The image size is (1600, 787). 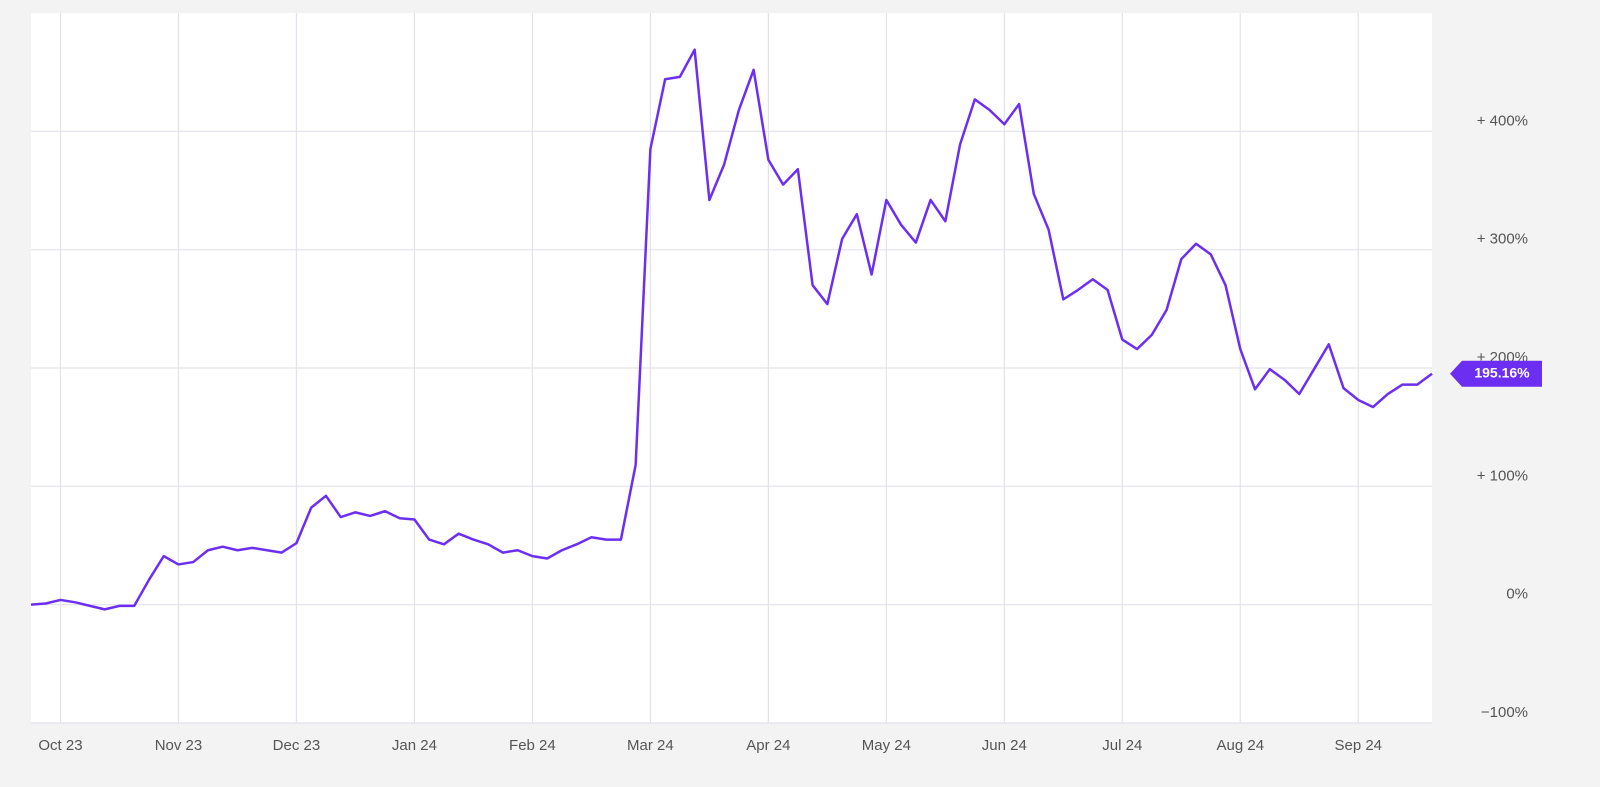 I want to click on x-tick-label: Aug 24, so click(x=1241, y=745).